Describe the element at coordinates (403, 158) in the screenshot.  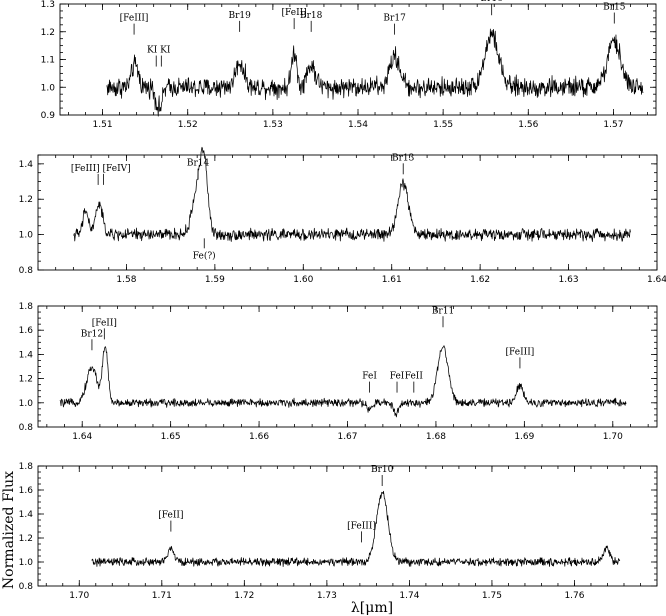
I see `line-label: Br13` at that location.